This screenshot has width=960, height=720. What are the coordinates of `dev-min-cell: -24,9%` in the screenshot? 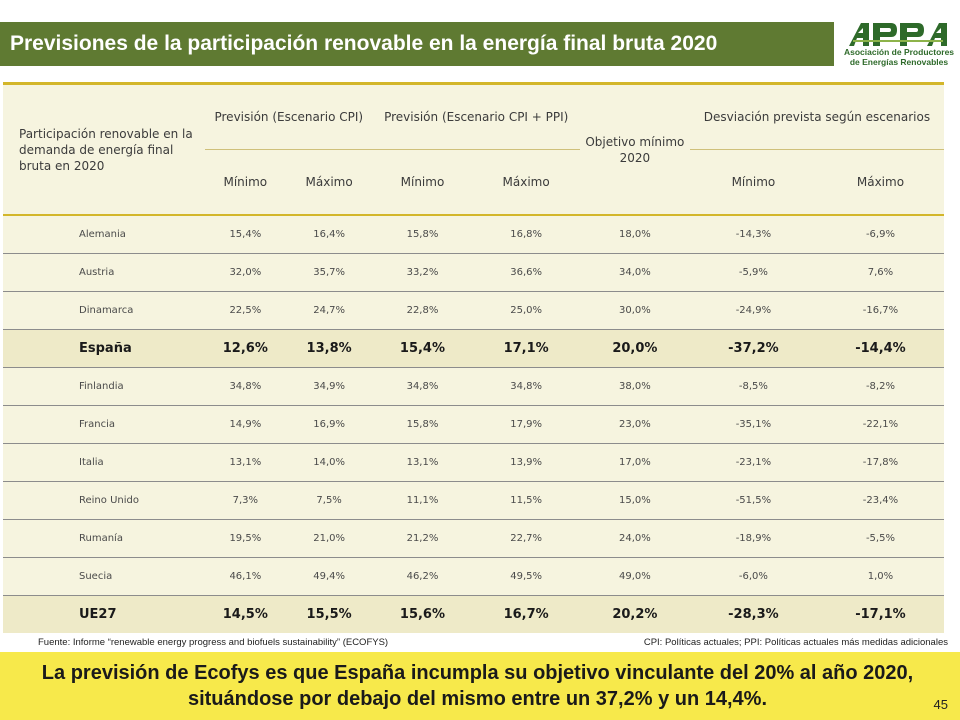 It's located at (753, 310).